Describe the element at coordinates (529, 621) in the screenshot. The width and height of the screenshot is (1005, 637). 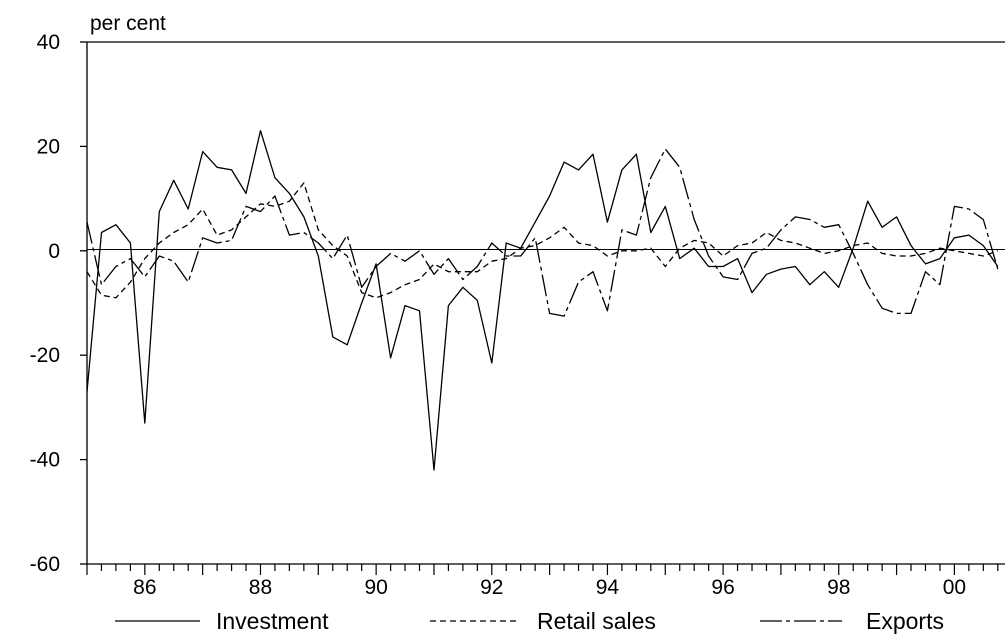
I see `legend: Investment Retail sales Exports` at that location.